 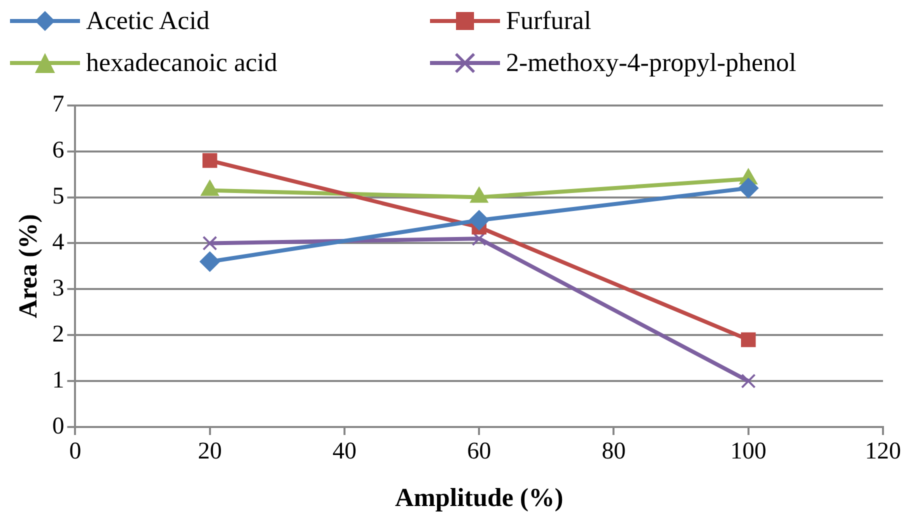 What do you see at coordinates (651, 63) in the screenshot?
I see `legend-label: 2-methoxy-4-propyl-phenol` at bounding box center [651, 63].